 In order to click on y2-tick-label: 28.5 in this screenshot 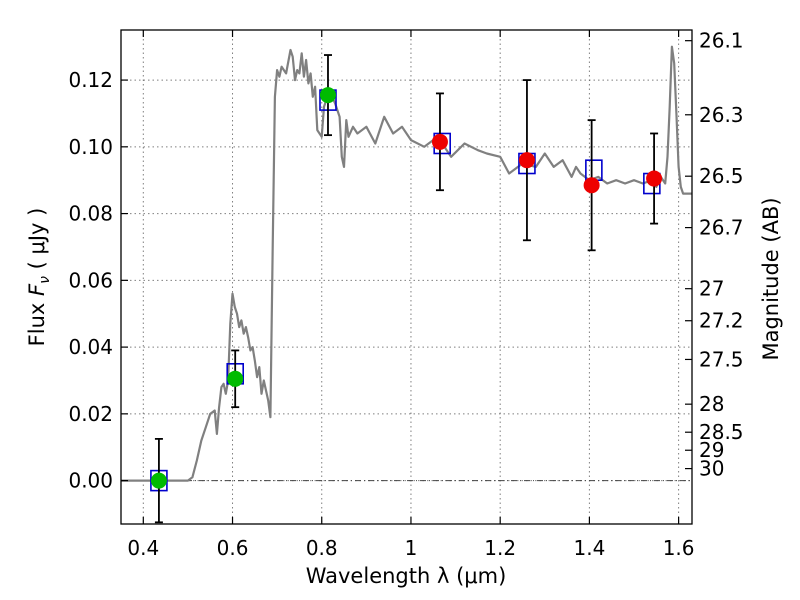, I will do `click(721, 432)`.